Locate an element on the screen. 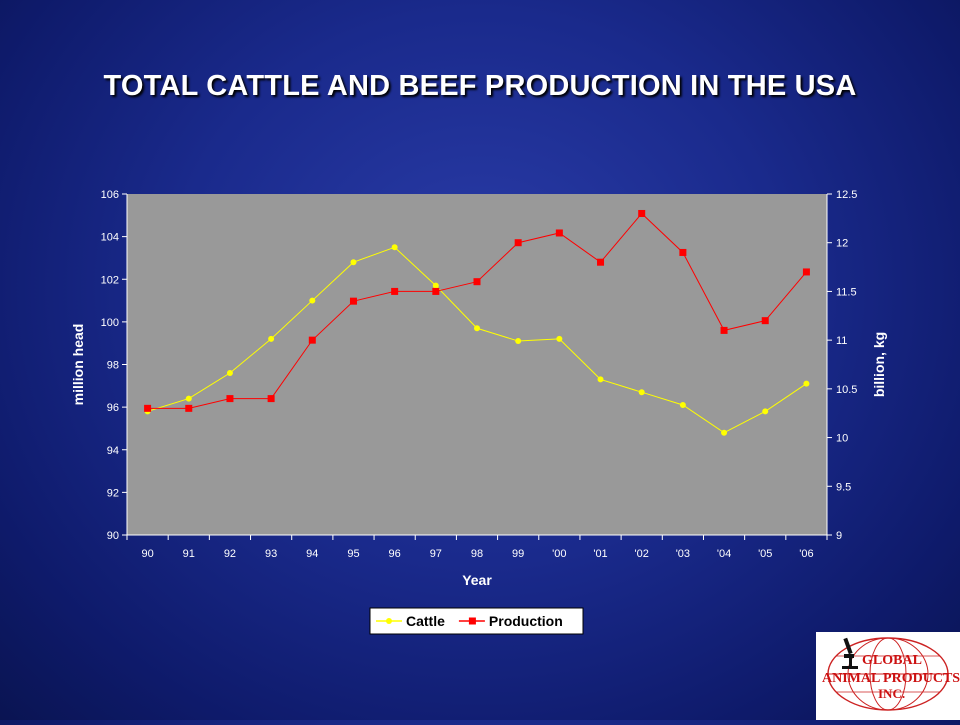  y-tick-label: 106 is located at coordinates (110, 195).